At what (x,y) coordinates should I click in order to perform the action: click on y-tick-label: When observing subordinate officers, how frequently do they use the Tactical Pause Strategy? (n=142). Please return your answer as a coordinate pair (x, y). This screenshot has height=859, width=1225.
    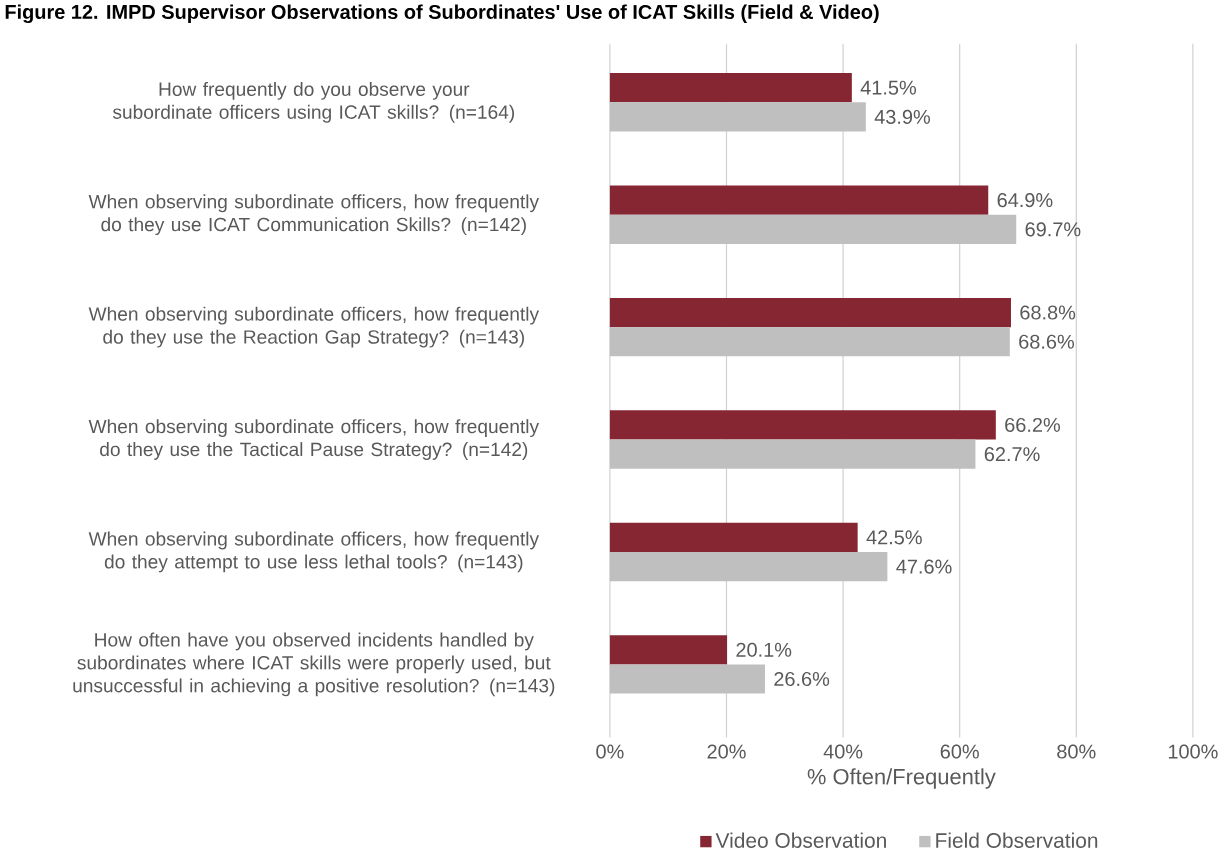
    Looking at the image, I should click on (314, 440).